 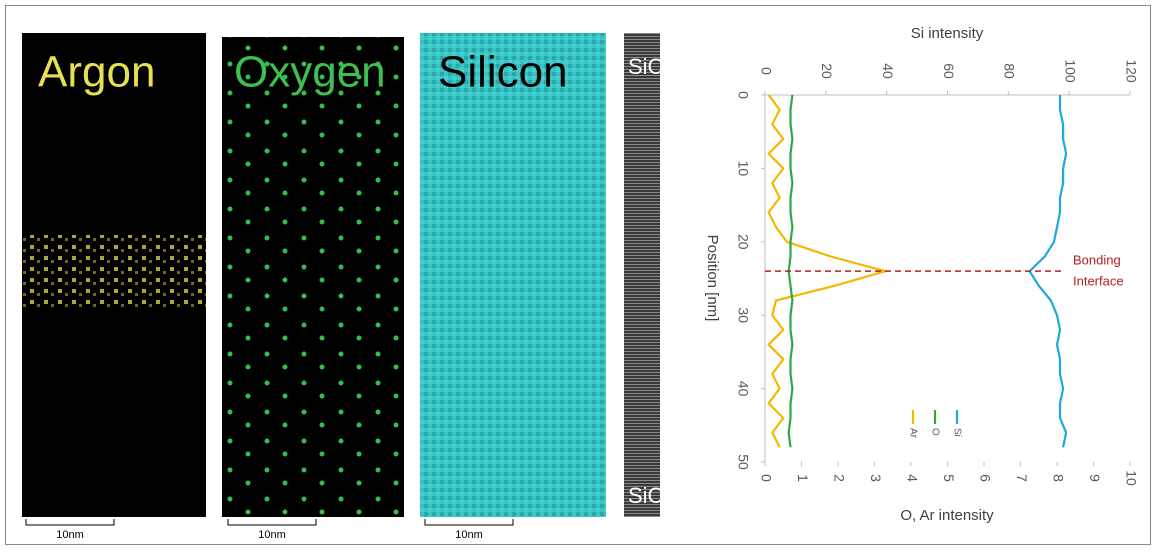 I want to click on y-tick-label: 2, so click(x=839, y=478).